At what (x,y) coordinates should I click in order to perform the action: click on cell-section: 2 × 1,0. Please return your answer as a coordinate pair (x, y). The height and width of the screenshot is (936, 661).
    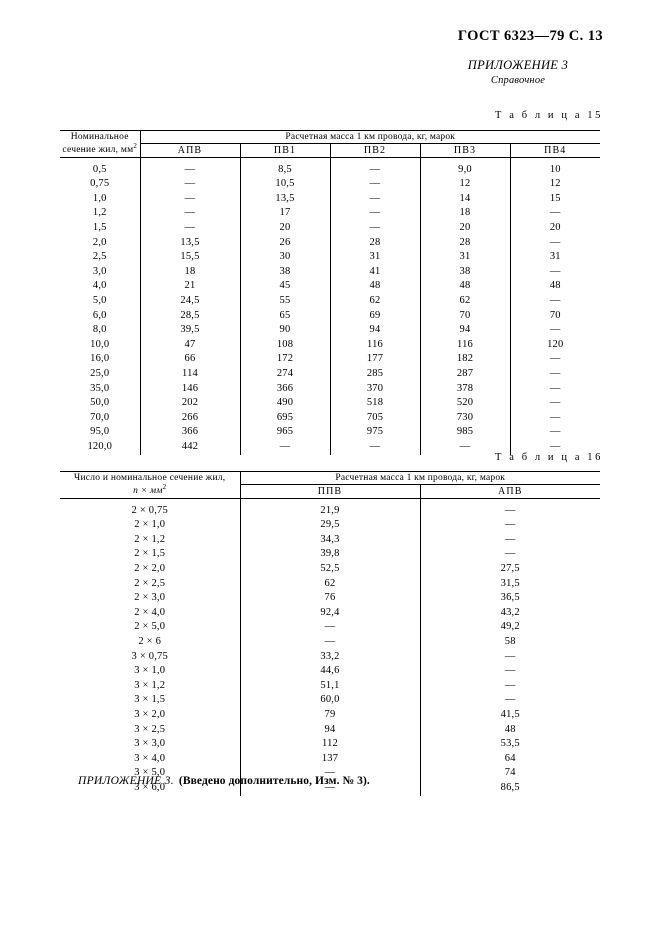
    Looking at the image, I should click on (150, 525).